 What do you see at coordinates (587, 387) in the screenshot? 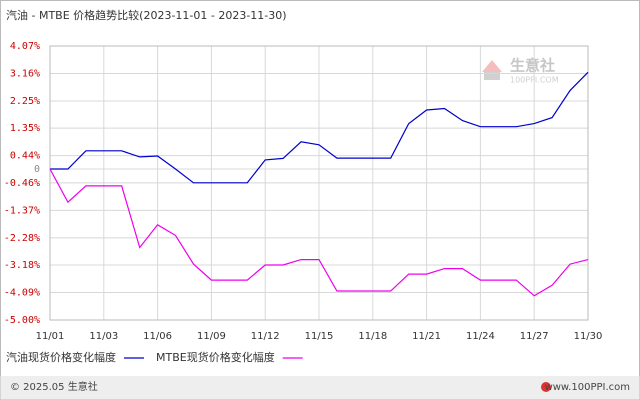
I see `footer-right: www.100PPI.com` at bounding box center [587, 387].